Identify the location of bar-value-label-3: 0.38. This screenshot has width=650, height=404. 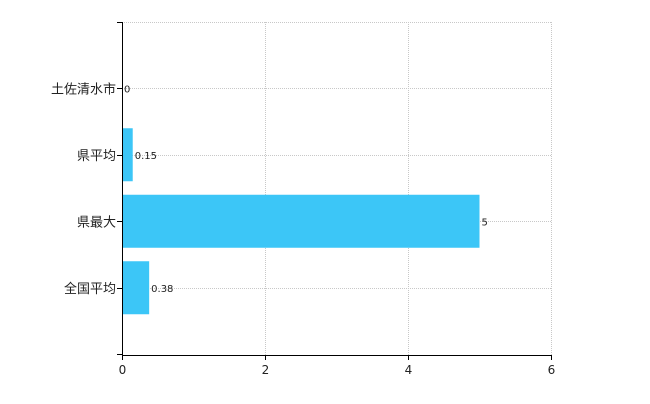
(162, 289).